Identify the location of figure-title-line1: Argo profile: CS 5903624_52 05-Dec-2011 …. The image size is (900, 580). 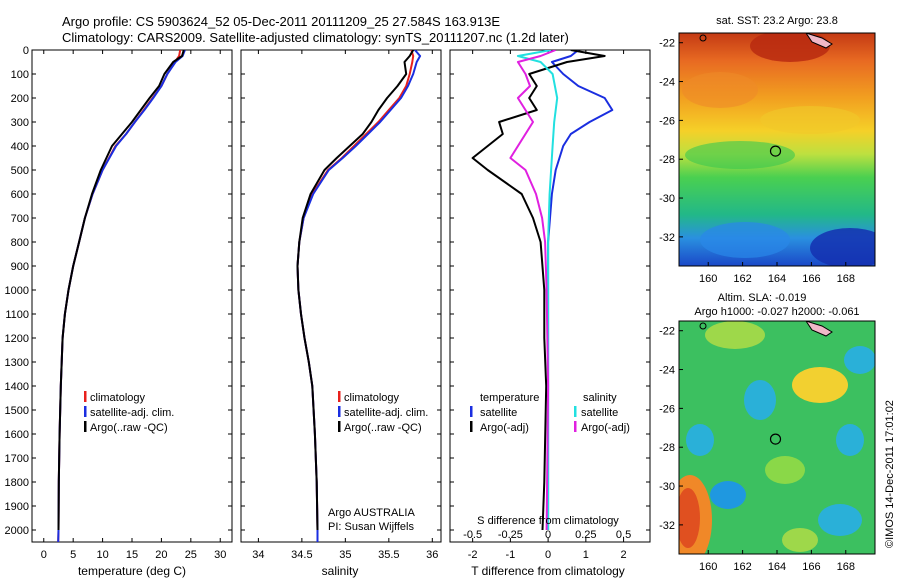
(281, 21).